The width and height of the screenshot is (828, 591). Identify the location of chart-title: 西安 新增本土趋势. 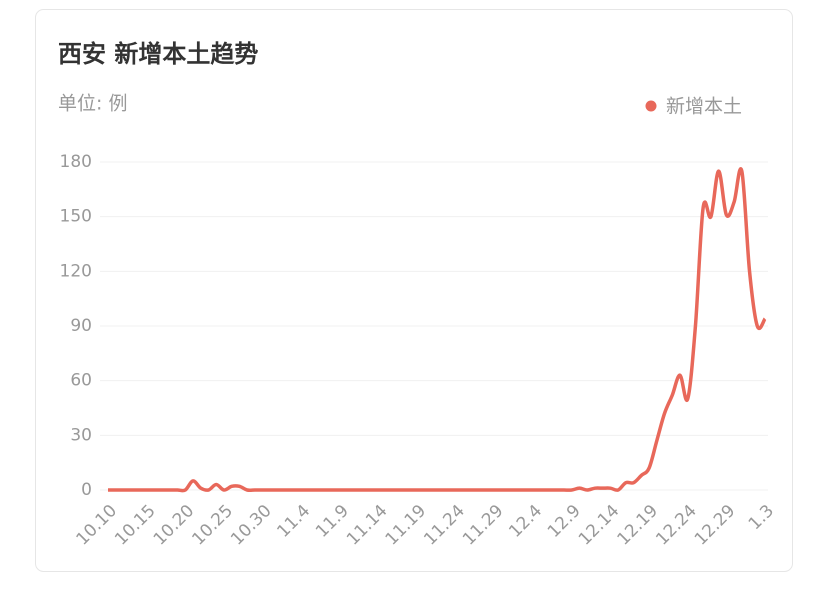
(158, 54).